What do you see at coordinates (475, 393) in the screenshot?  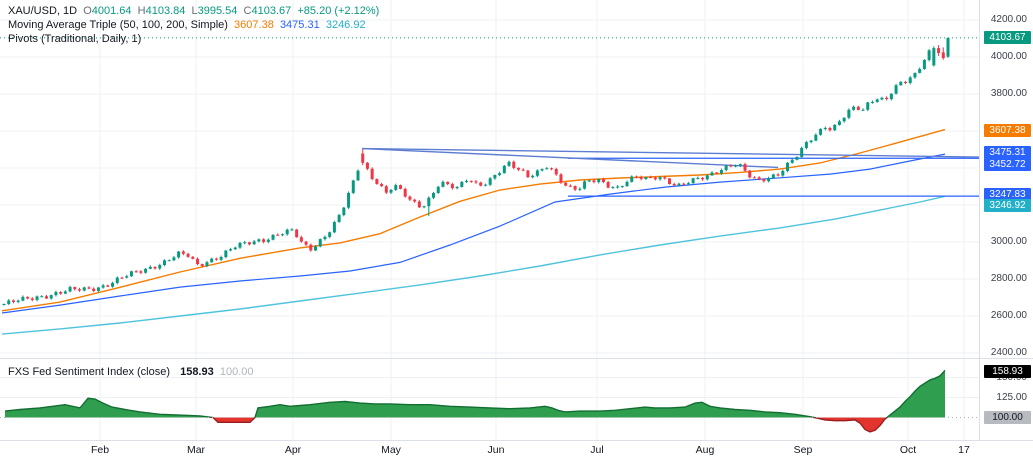 I see `sentiment-line-positive` at bounding box center [475, 393].